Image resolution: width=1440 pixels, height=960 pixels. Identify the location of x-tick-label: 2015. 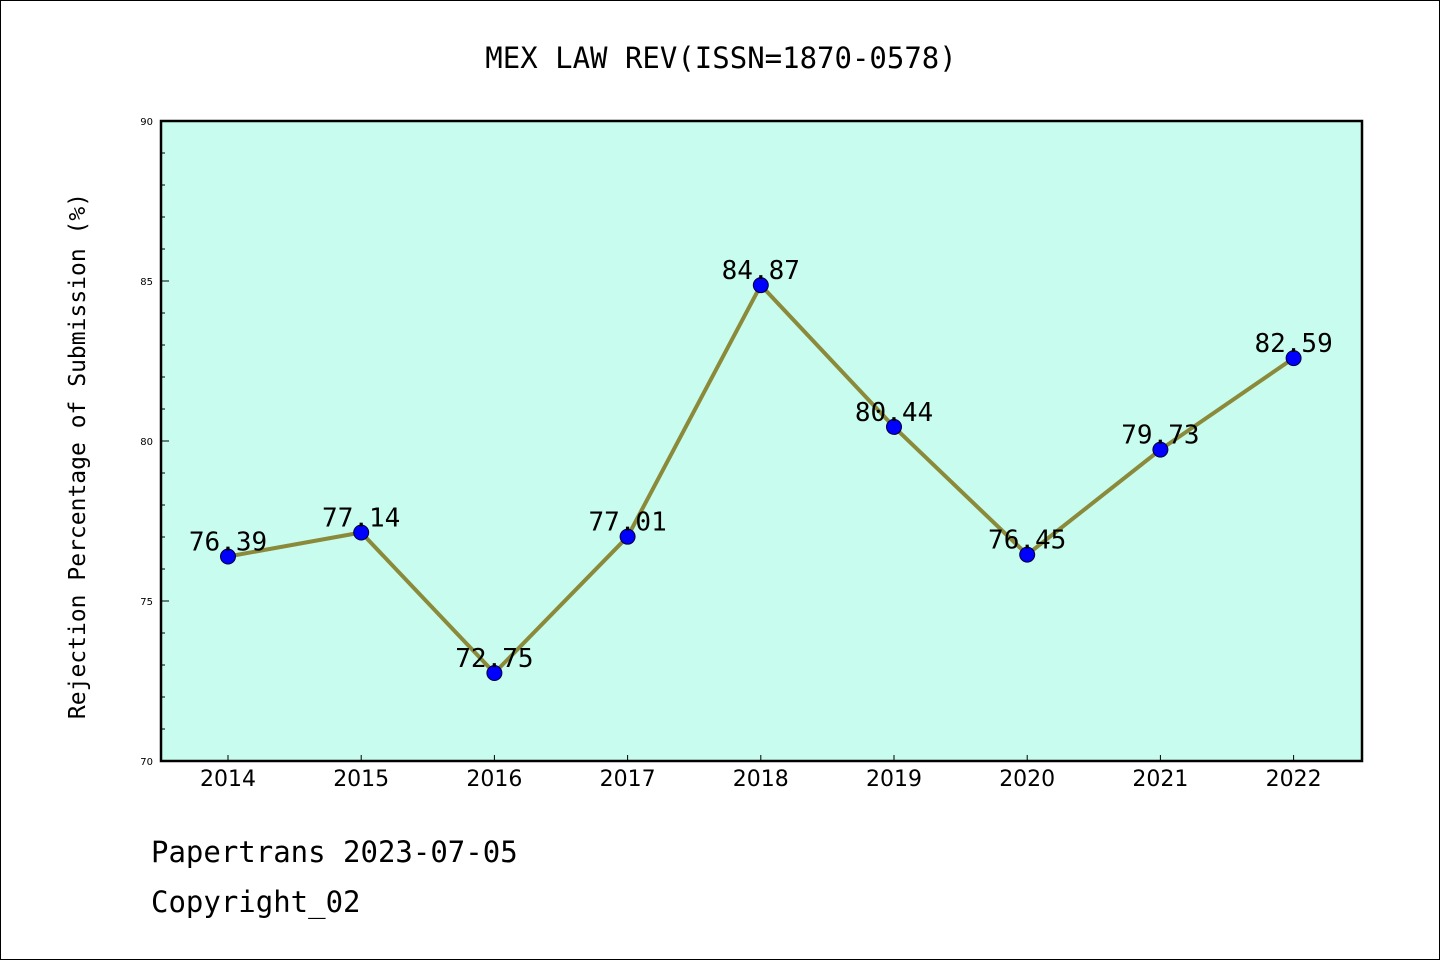
(361, 779).